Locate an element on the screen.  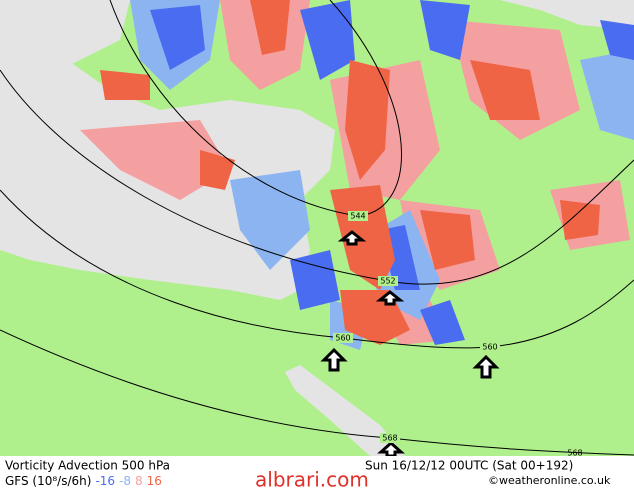
legend-entry: -8 is located at coordinates (125, 481).